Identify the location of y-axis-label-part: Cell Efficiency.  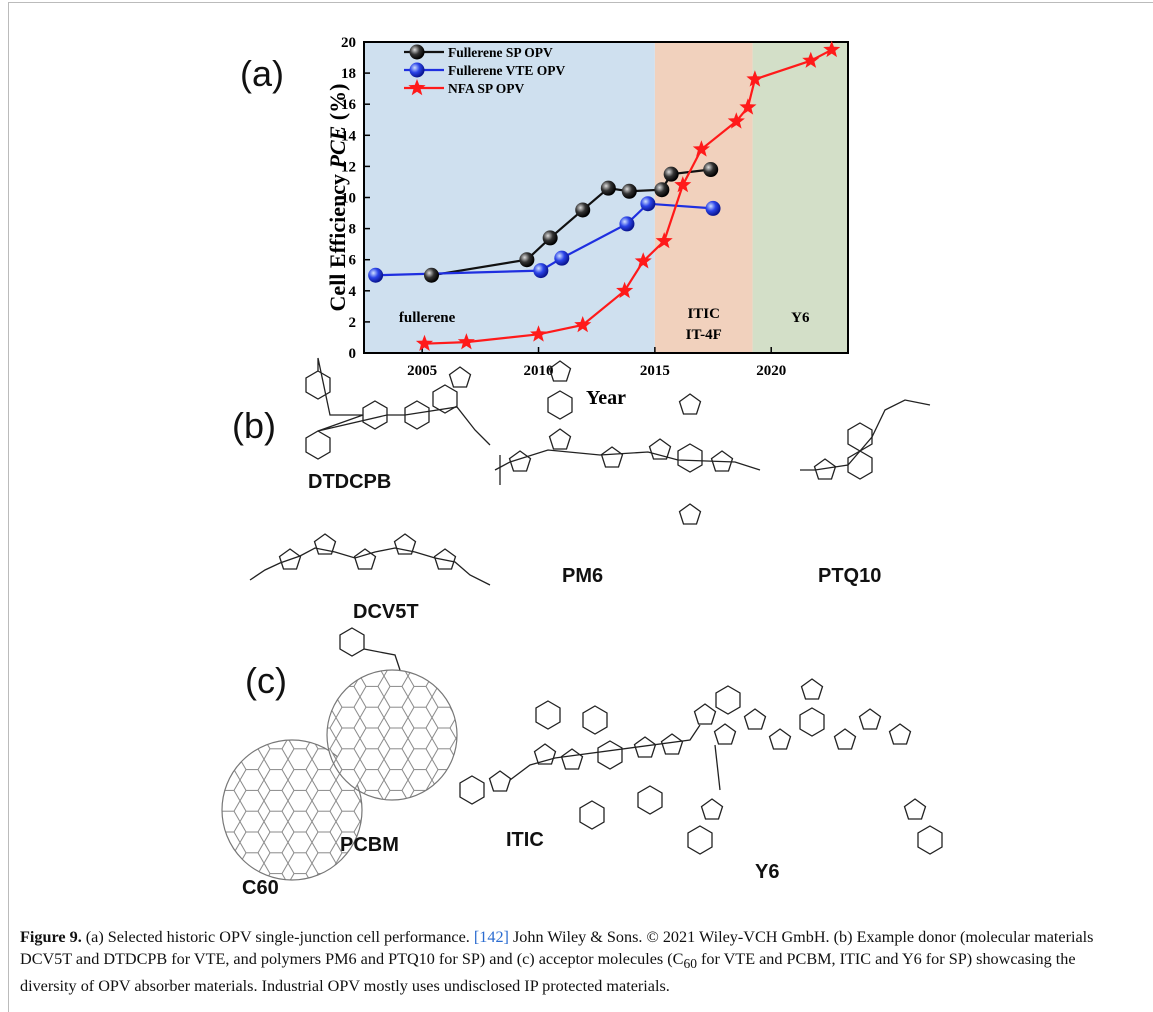
(337, 239).